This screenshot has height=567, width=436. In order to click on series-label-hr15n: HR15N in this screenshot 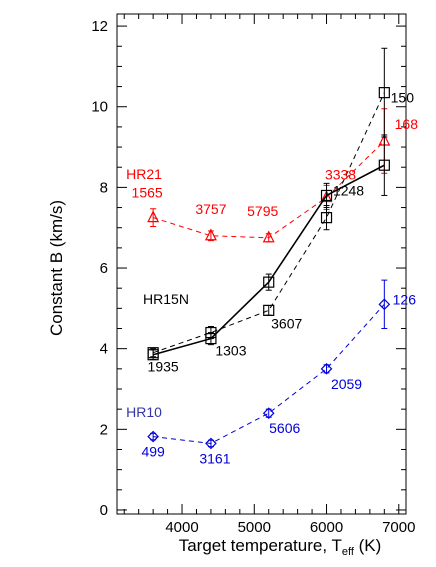, I will do `click(166, 299)`.